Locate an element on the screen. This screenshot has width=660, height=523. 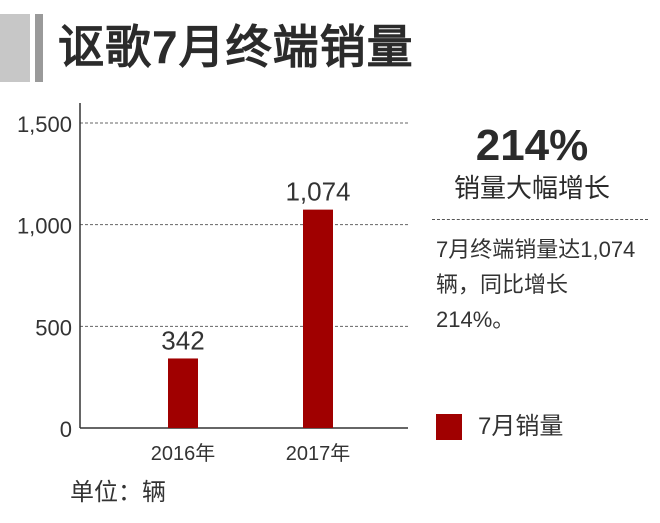
growth-percentage: 214% is located at coordinates (532, 145).